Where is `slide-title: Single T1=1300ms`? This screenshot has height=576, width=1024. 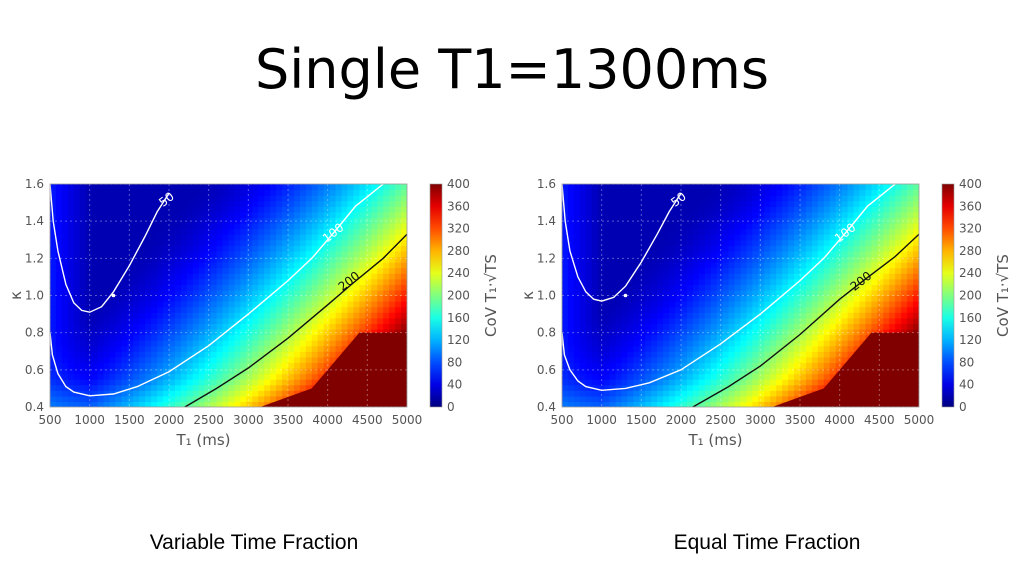 slide-title: Single T1=1300ms is located at coordinates (512, 69).